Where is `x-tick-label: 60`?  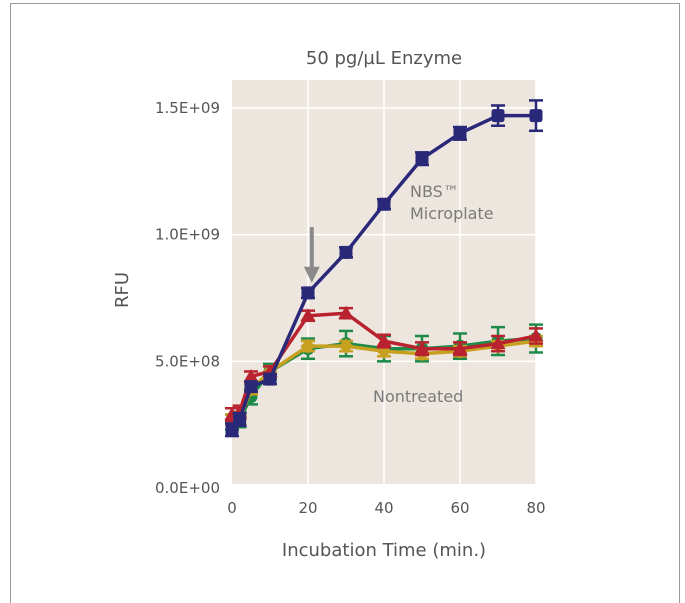
x-tick-label: 60 is located at coordinates (459, 508).